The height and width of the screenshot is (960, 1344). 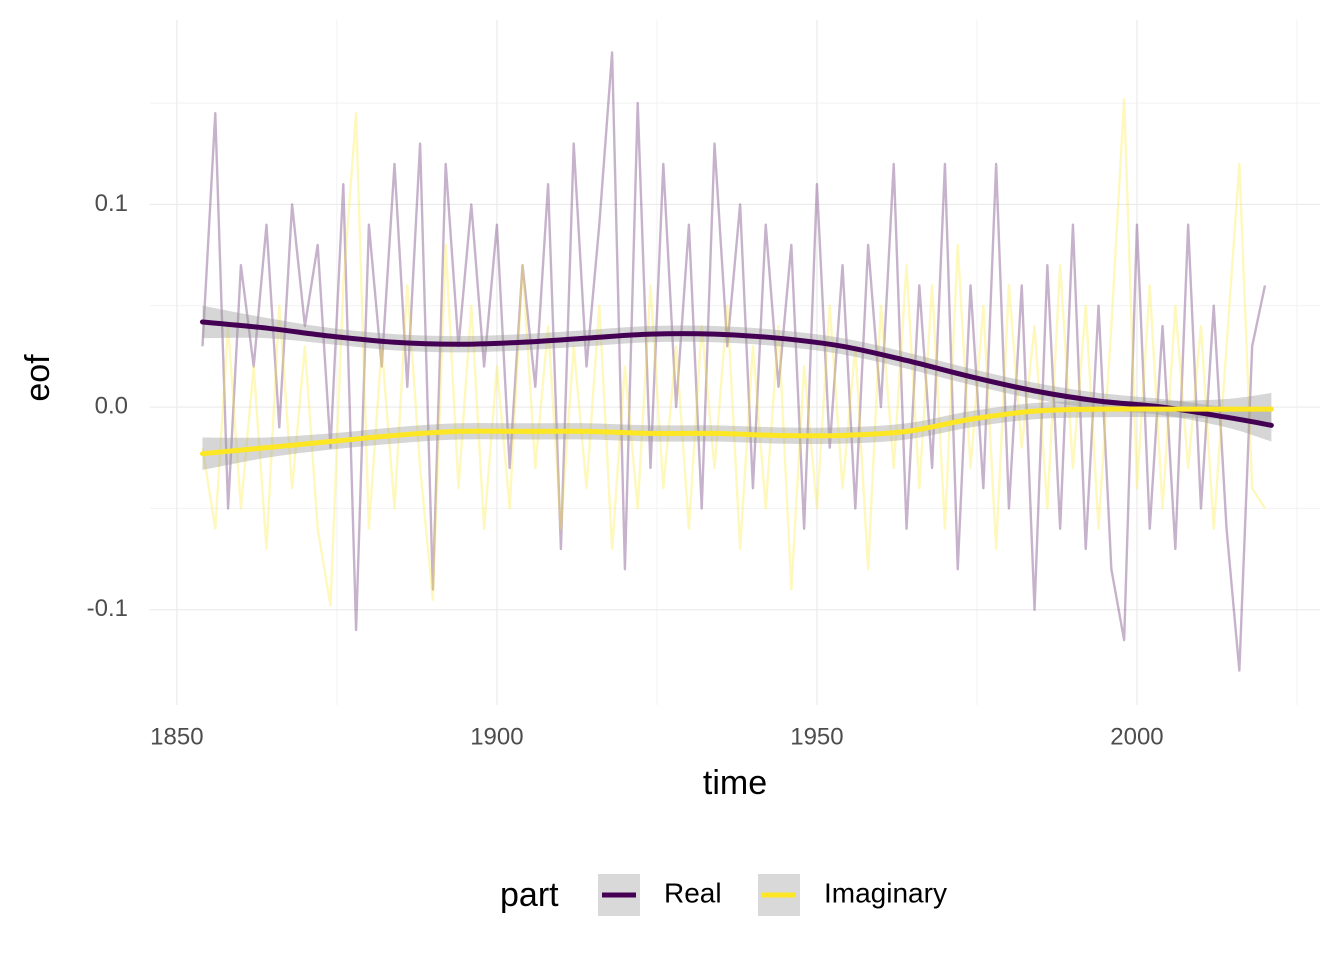 I want to click on y-axis-title: eof, so click(x=38, y=378).